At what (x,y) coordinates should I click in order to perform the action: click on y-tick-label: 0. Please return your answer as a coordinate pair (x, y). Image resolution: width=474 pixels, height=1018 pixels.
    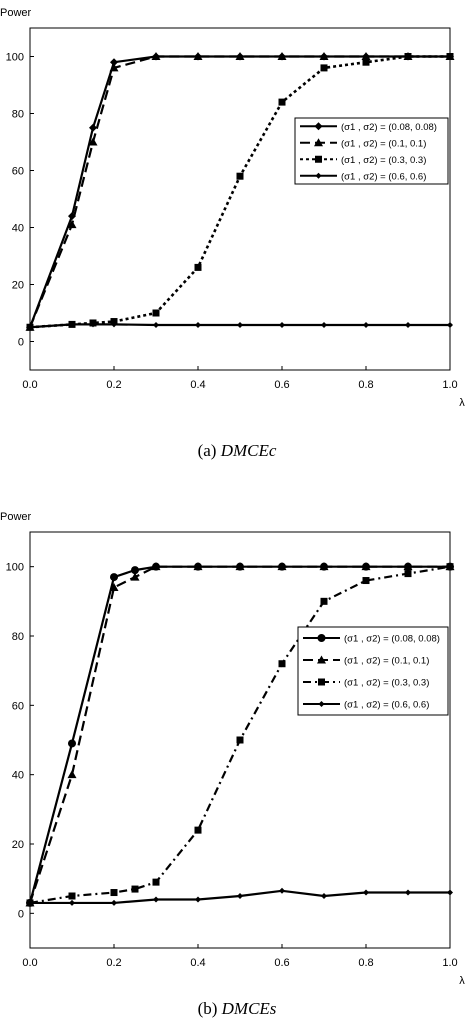
    Looking at the image, I should click on (21, 343).